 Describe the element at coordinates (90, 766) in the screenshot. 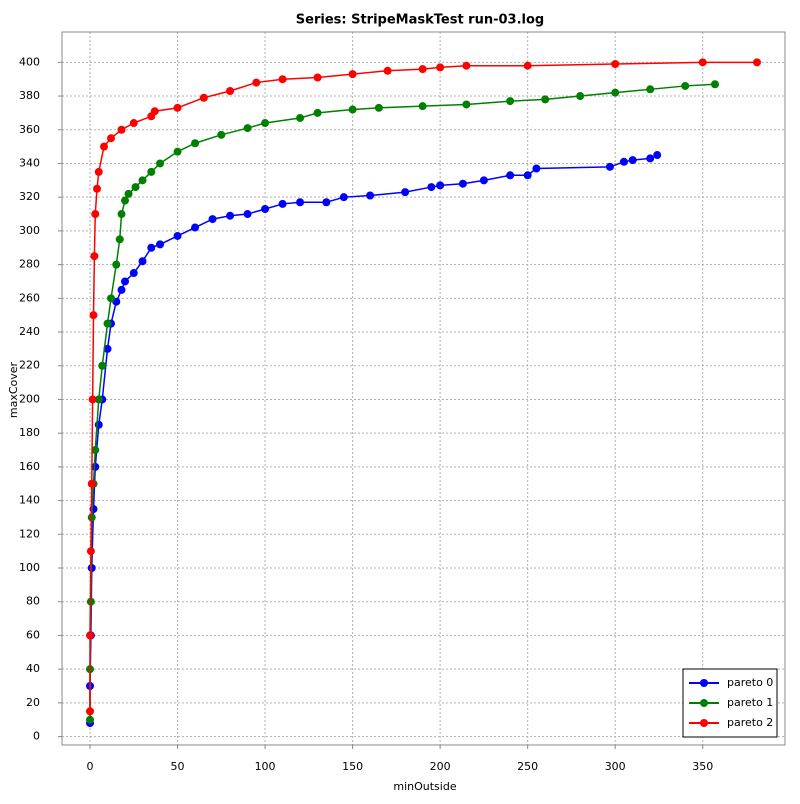

I see `x-tick-label: 0` at that location.